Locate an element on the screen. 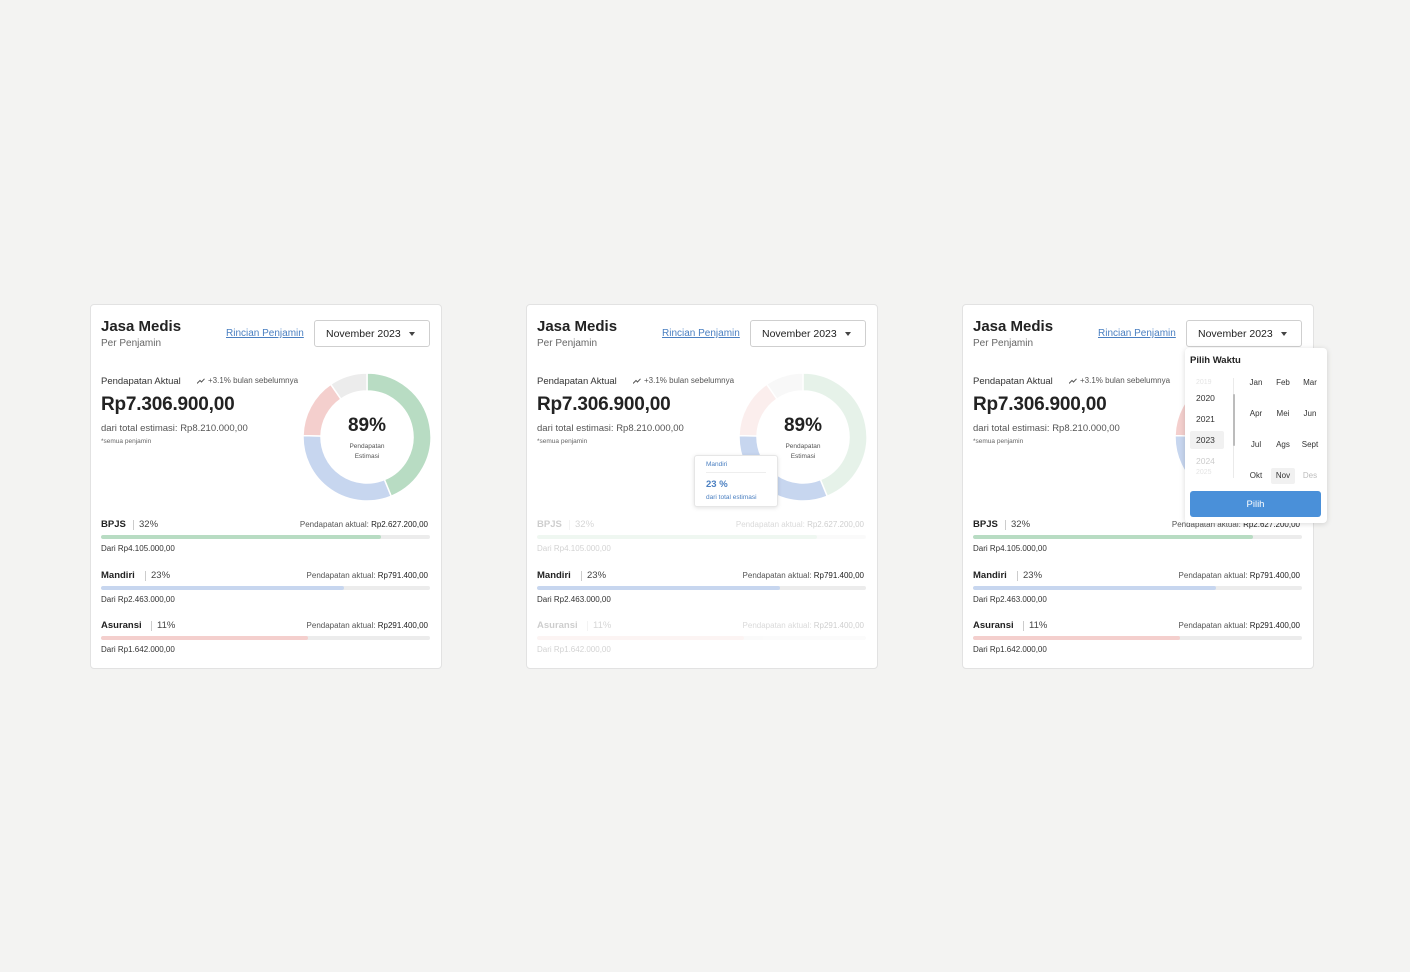 This screenshot has height=972, width=1410. card-subtitle: Per Penjamin is located at coordinates (131, 343).